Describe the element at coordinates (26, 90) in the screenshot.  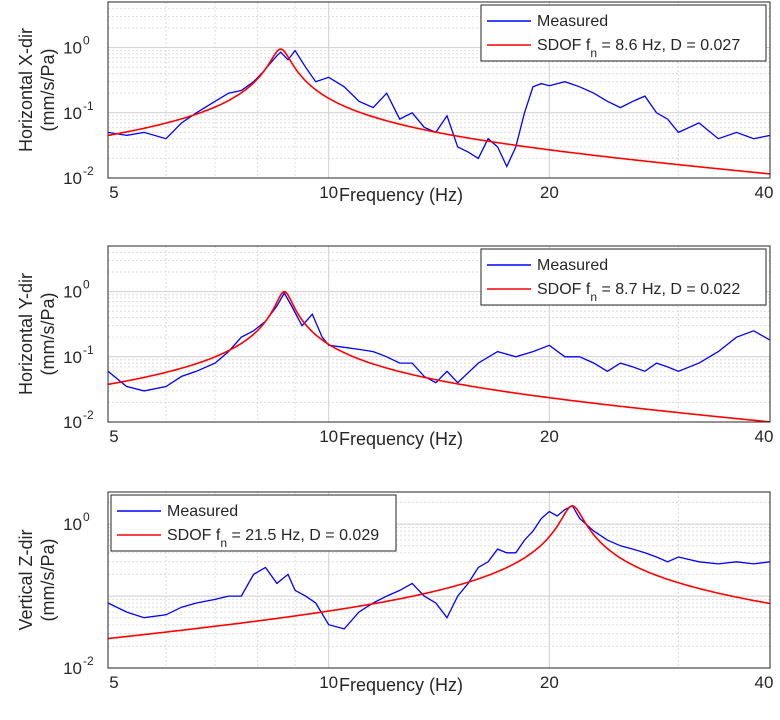
I see `y-axis-label-line1: Horizontal X-dir` at that location.